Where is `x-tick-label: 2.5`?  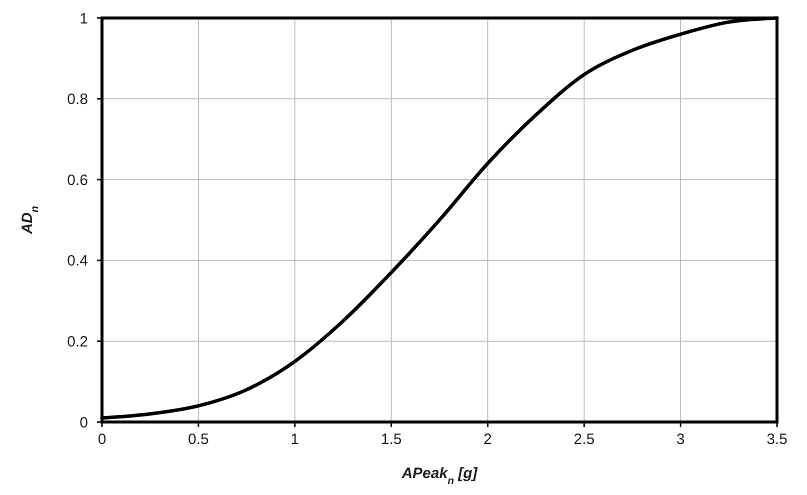
x-tick-label: 2.5 is located at coordinates (584, 439).